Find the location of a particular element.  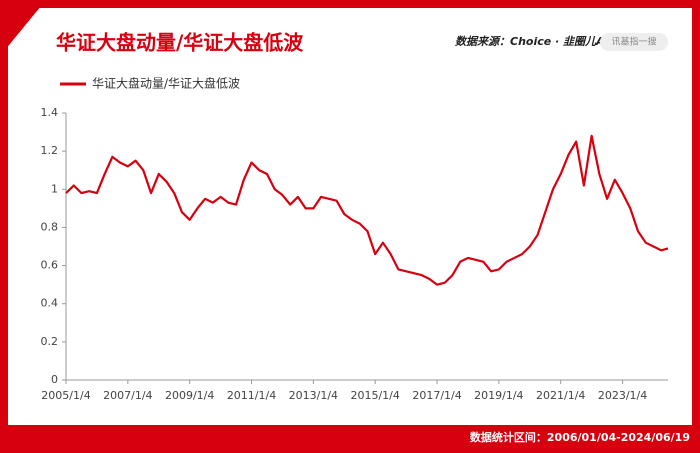

y-tick-label: 0.8 is located at coordinates (50, 226).